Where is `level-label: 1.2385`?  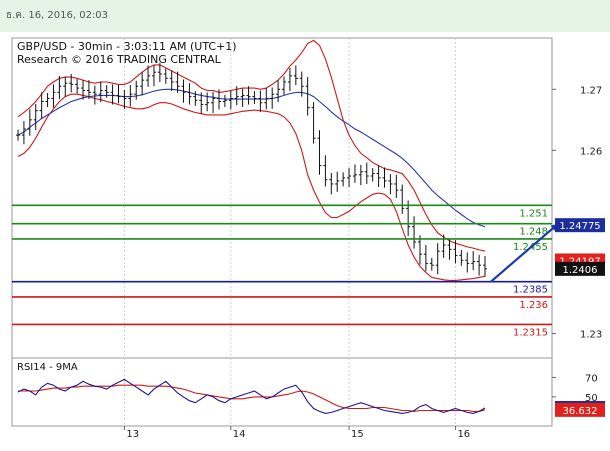 level-label: 1.2385 is located at coordinates (530, 290).